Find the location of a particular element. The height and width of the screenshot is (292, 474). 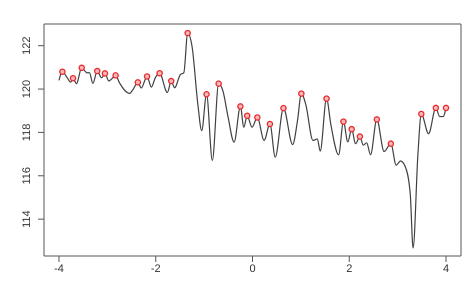

y-tick-label: 116 is located at coordinates (26, 176).